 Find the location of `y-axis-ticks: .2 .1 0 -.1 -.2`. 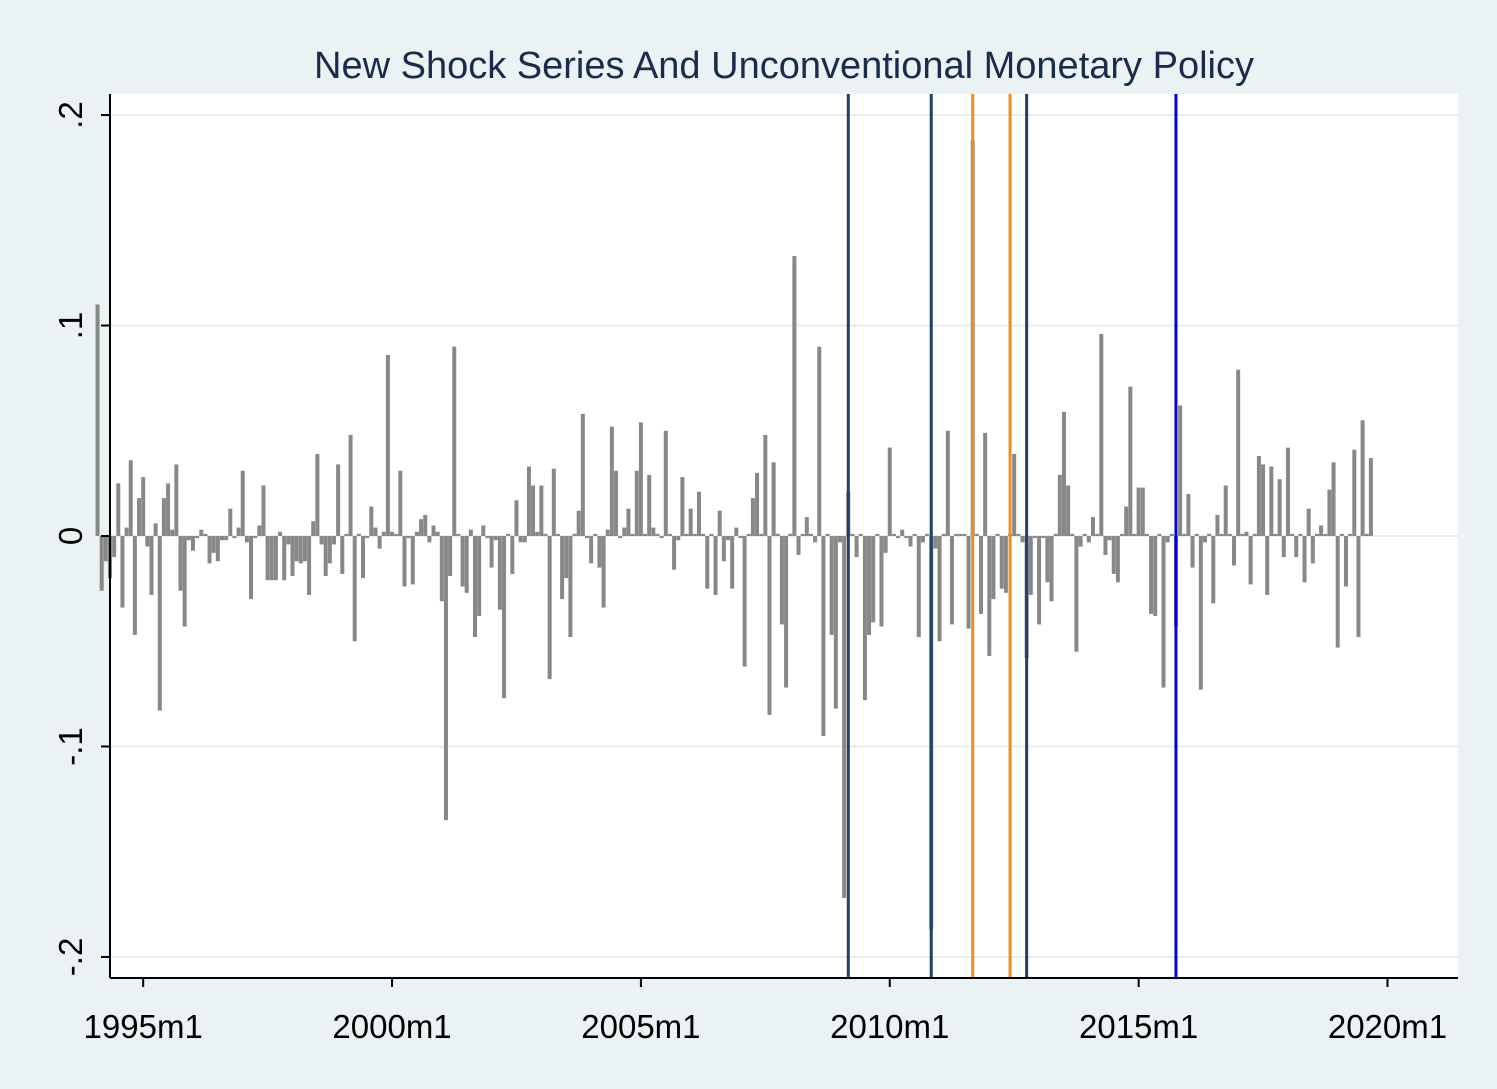

y-axis-ticks: .2 .1 0 -.1 -.2 is located at coordinates (81, 538).